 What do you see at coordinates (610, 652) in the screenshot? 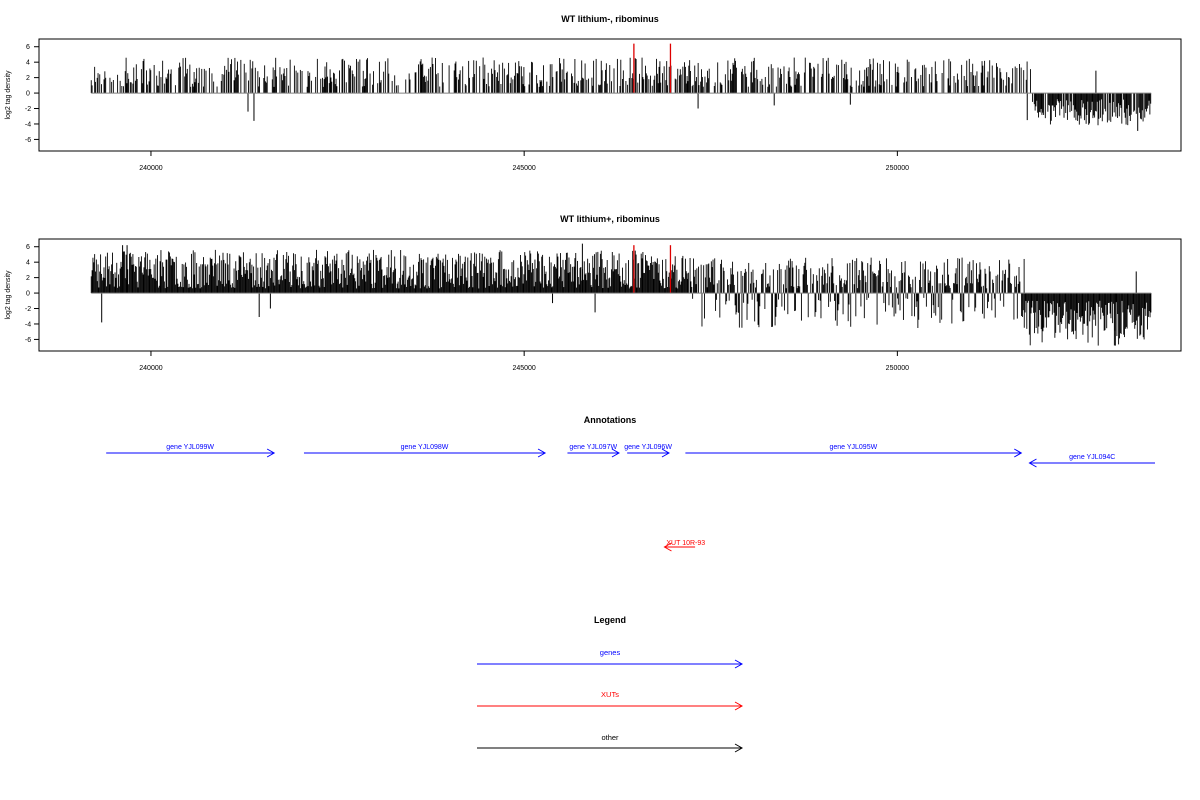
I see `legend-label-genes: genes` at bounding box center [610, 652].